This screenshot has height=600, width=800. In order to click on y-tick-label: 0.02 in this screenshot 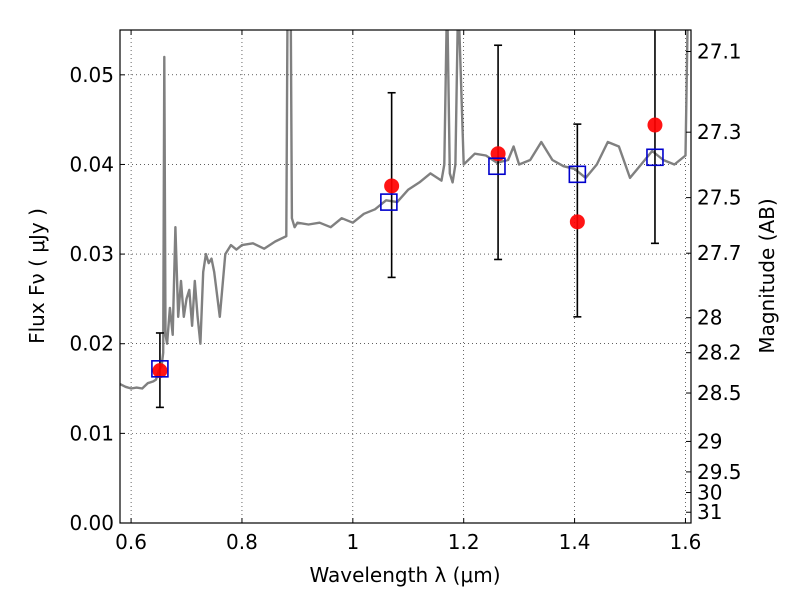, I will do `click(91, 344)`.